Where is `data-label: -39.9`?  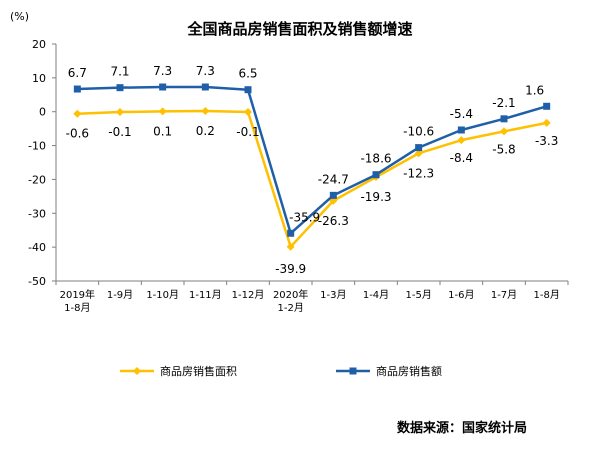 data-label: -39.9 is located at coordinates (290, 269).